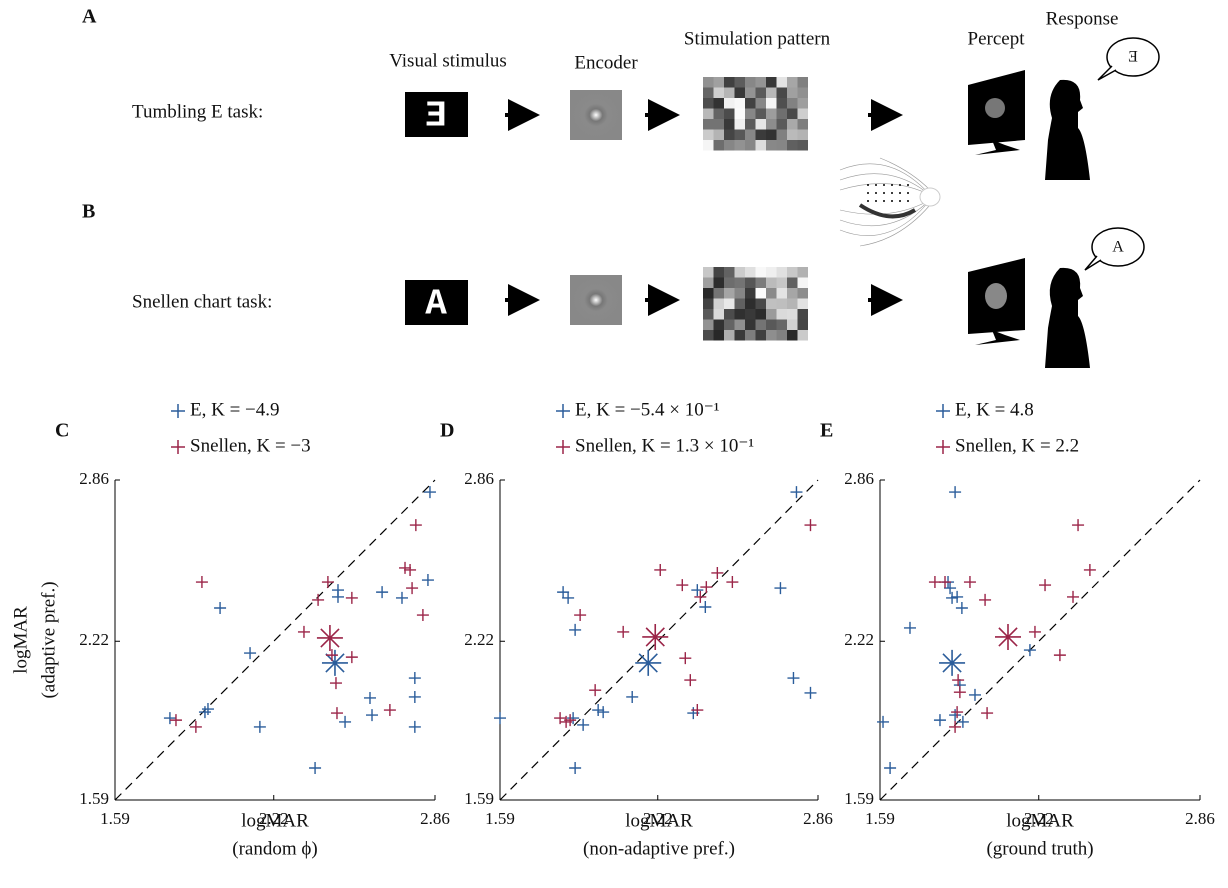  What do you see at coordinates (943, 411) in the screenshot?
I see `legend-marker` at bounding box center [943, 411].